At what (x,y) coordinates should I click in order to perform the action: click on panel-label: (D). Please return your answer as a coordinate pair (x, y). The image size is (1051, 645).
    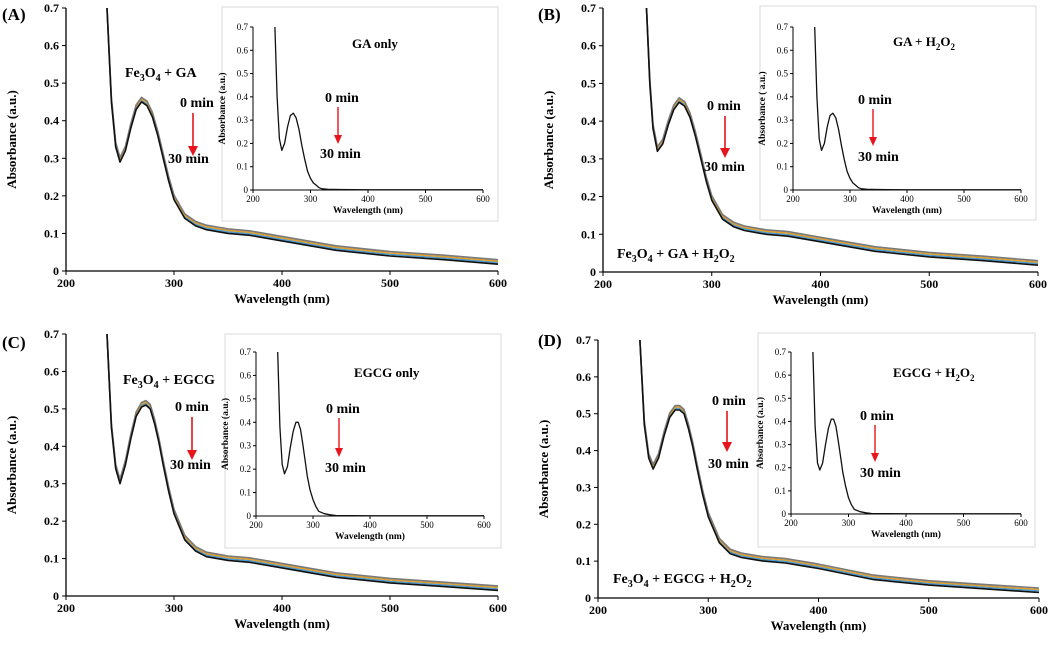
    Looking at the image, I should click on (550, 340).